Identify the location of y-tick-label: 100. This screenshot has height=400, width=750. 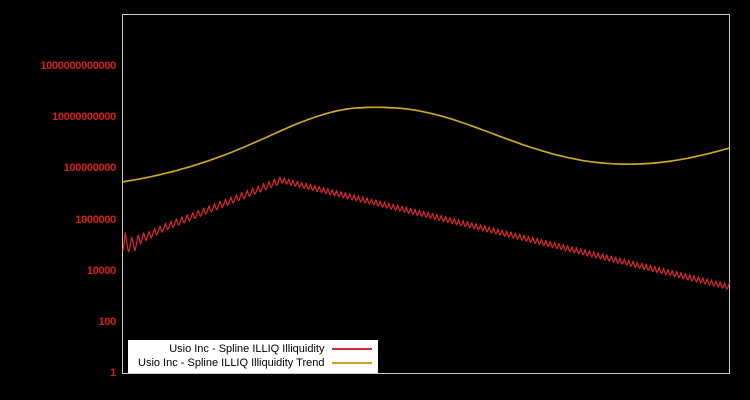
(107, 321).